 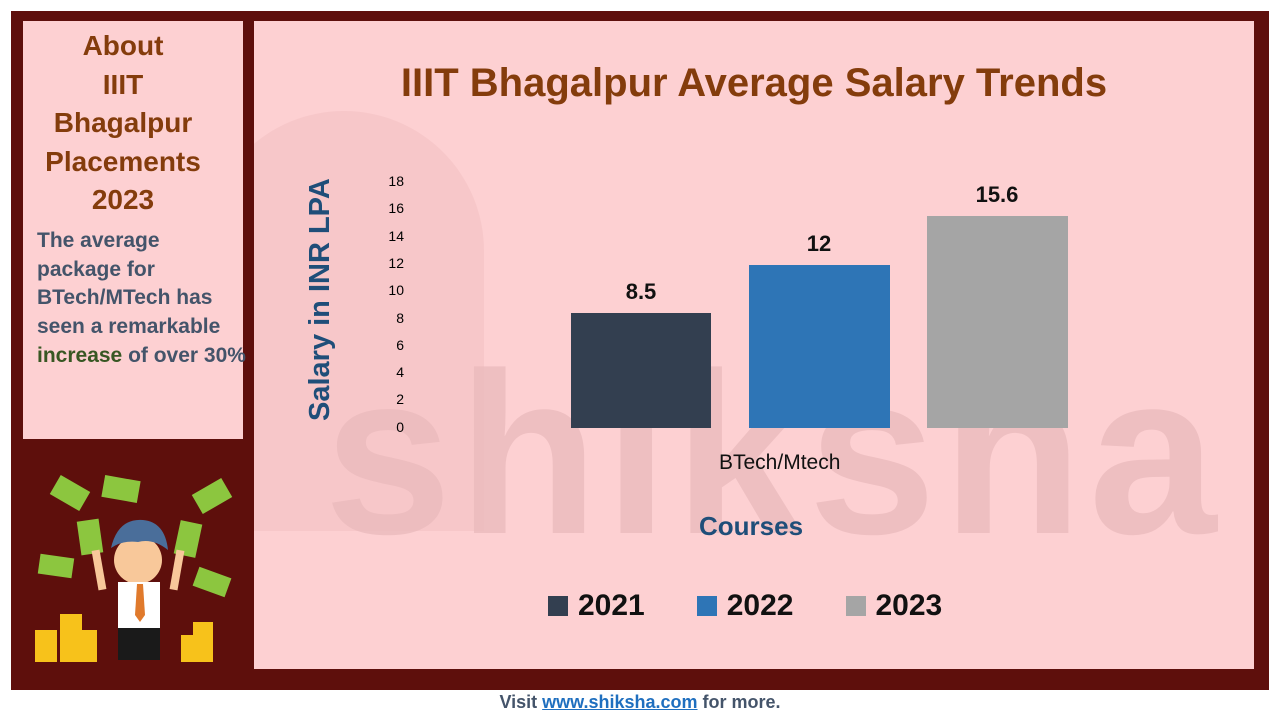 What do you see at coordinates (400, 345) in the screenshot?
I see `y-tick: 6` at bounding box center [400, 345].